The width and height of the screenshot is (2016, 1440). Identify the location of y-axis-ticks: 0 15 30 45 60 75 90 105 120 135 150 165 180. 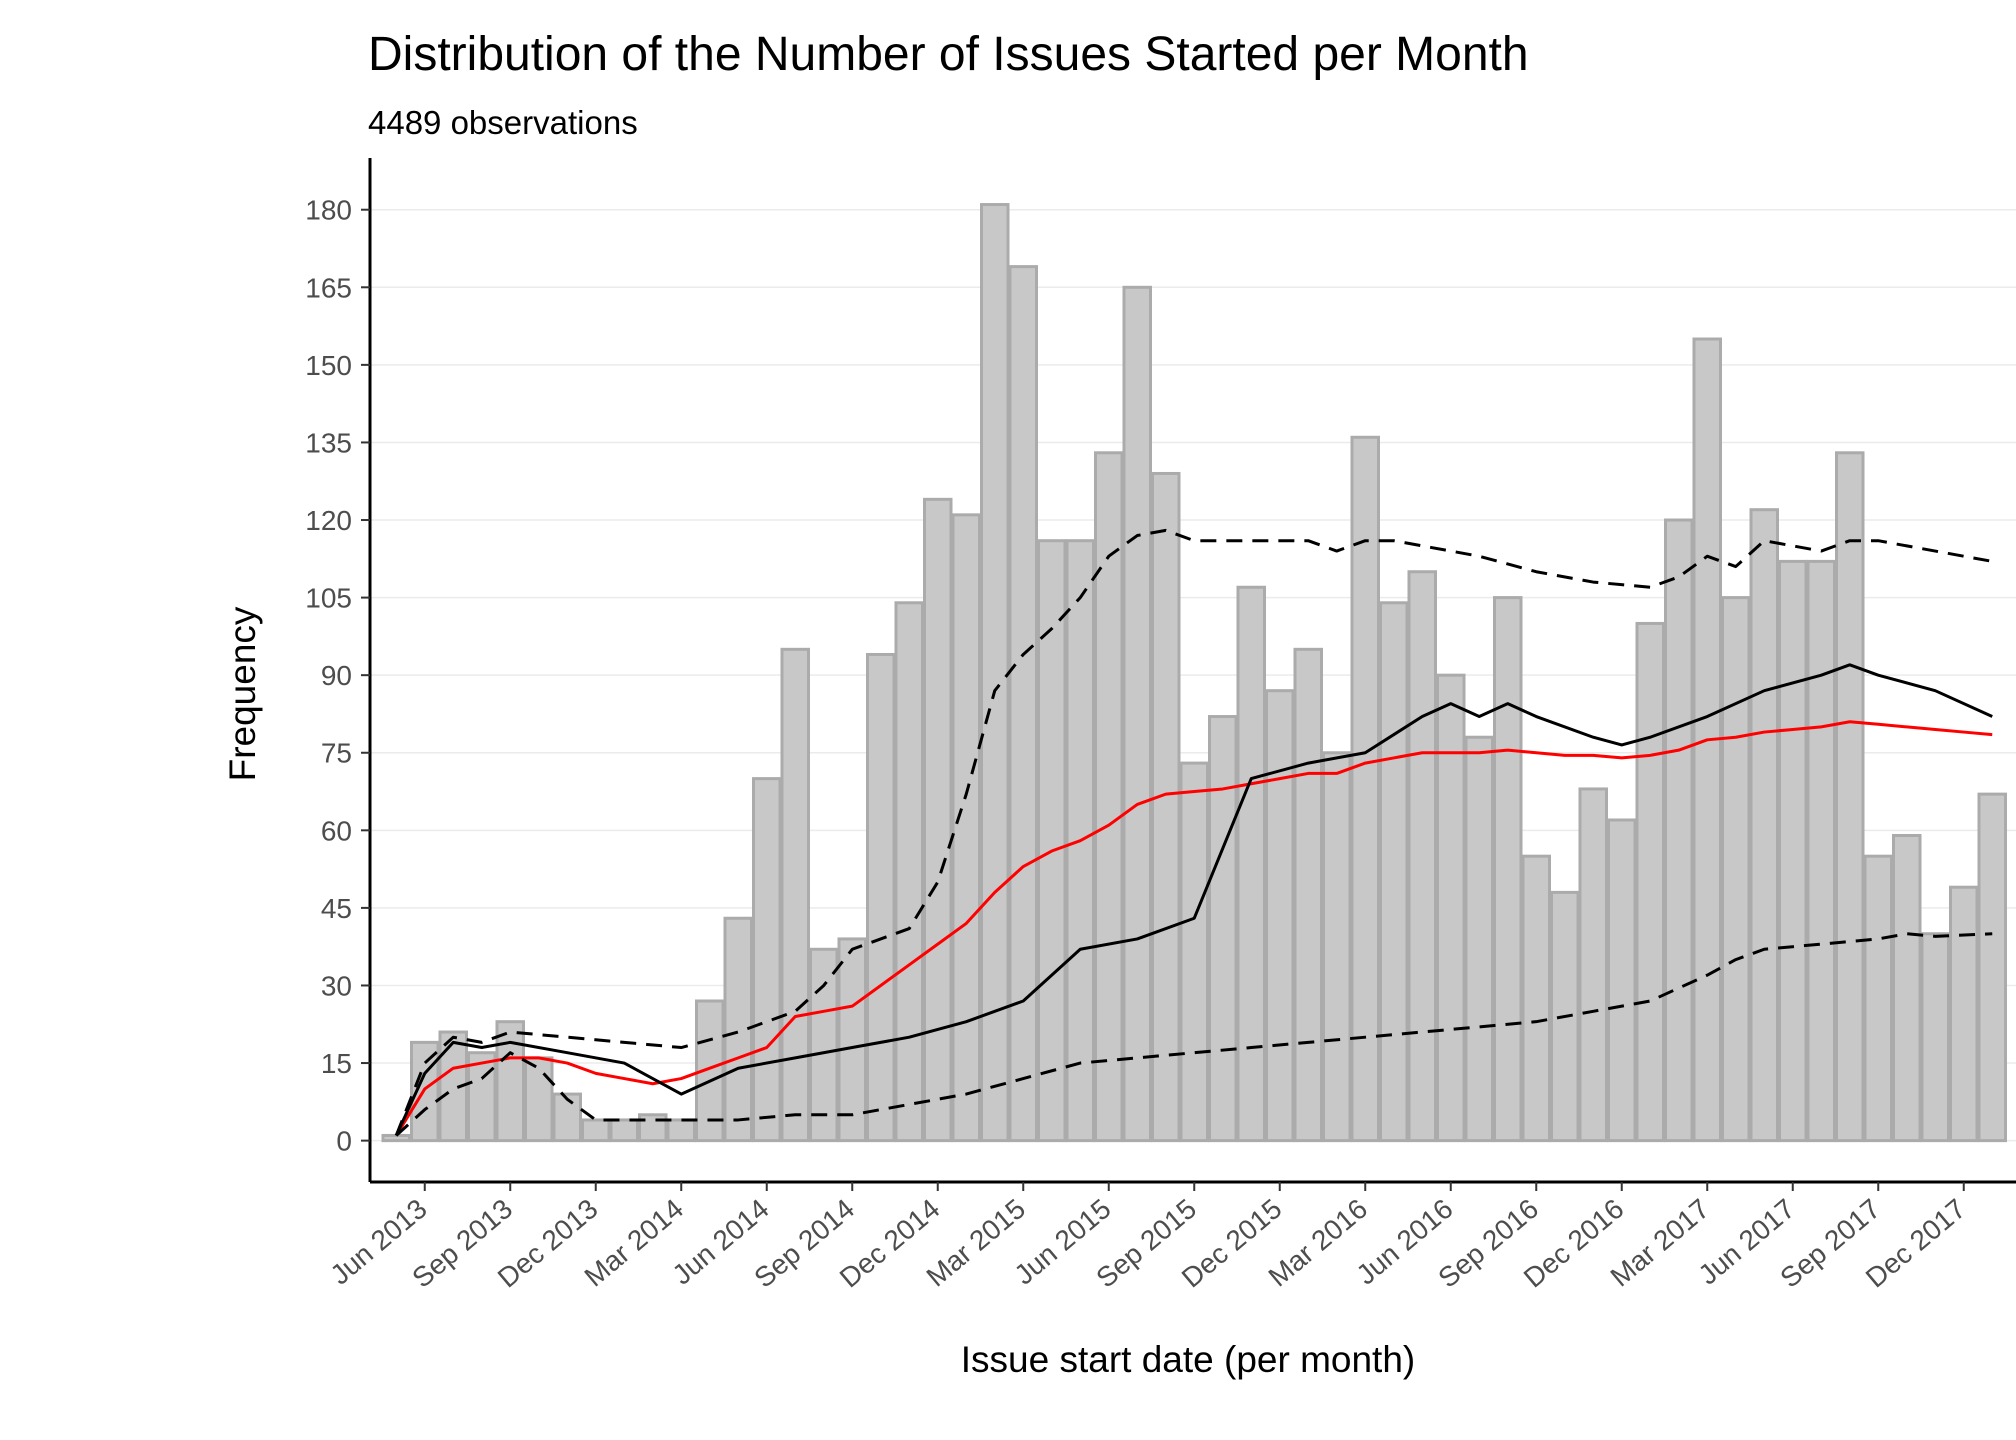
(337, 676).